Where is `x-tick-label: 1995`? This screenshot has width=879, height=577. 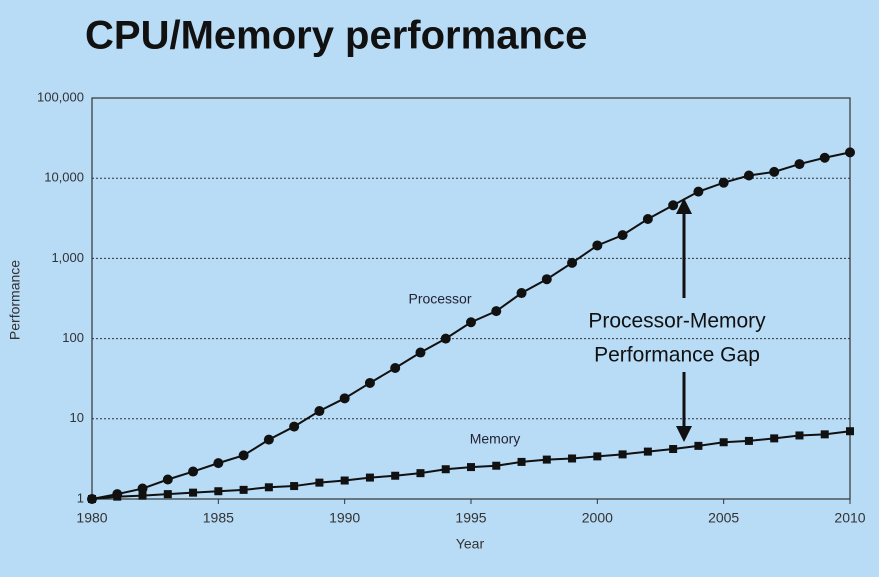
x-tick-label: 1995 is located at coordinates (470, 518).